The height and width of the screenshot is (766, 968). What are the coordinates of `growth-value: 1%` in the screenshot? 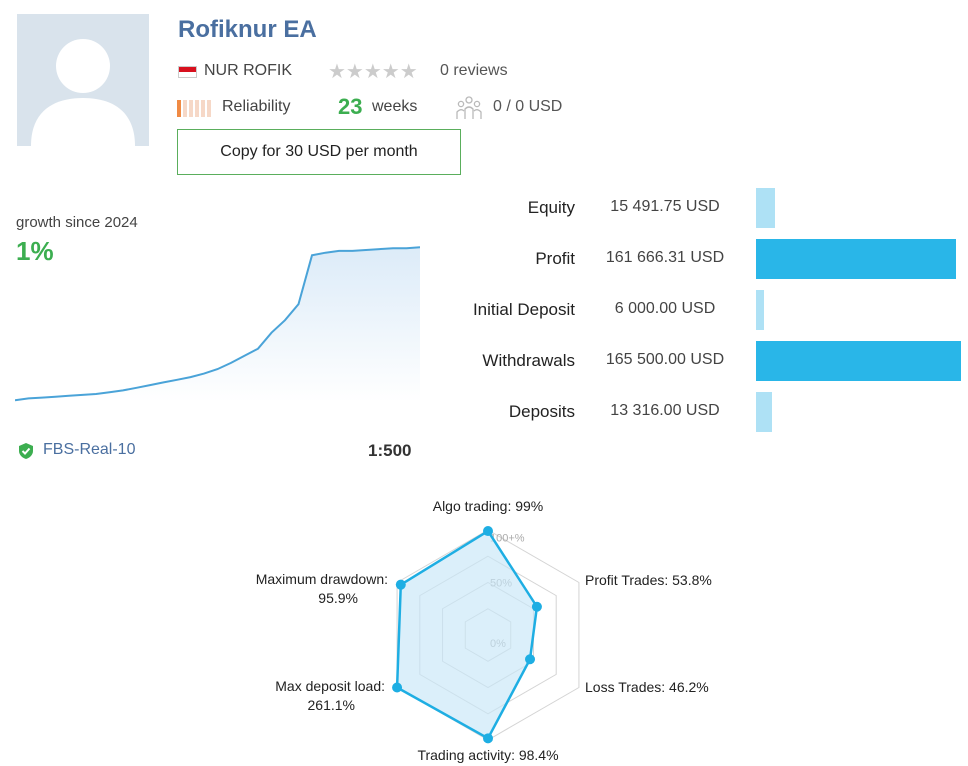 It's located at (35, 251).